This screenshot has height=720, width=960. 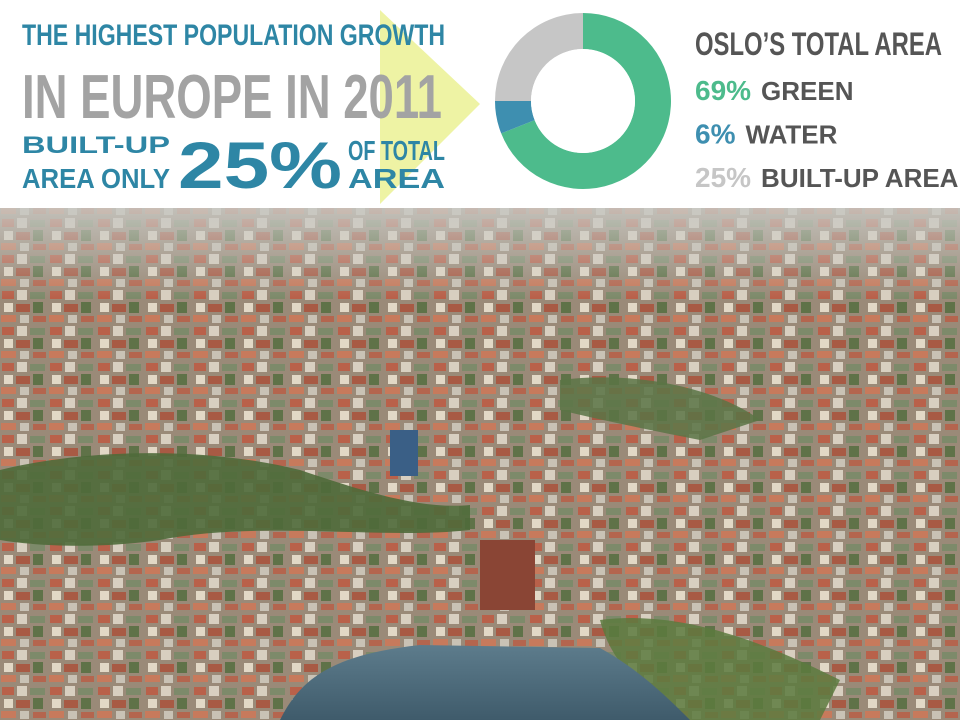 What do you see at coordinates (715, 134) in the screenshot?
I see `legend-value: 6%` at bounding box center [715, 134].